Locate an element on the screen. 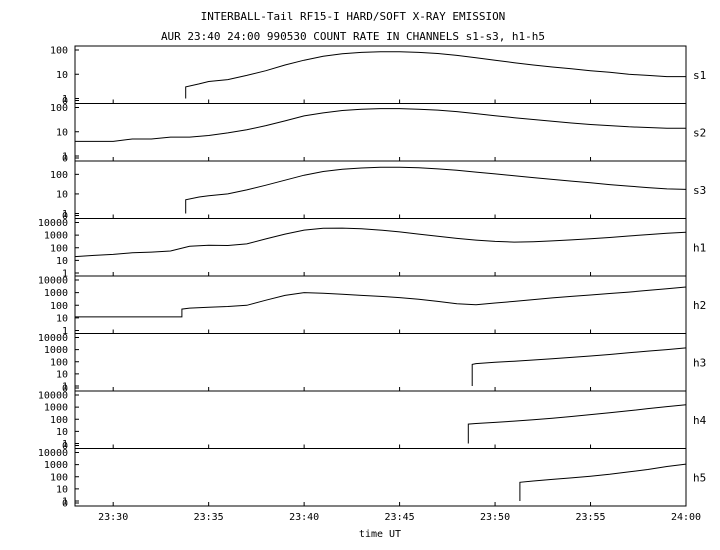  series-line-h4 is located at coordinates (577, 424).